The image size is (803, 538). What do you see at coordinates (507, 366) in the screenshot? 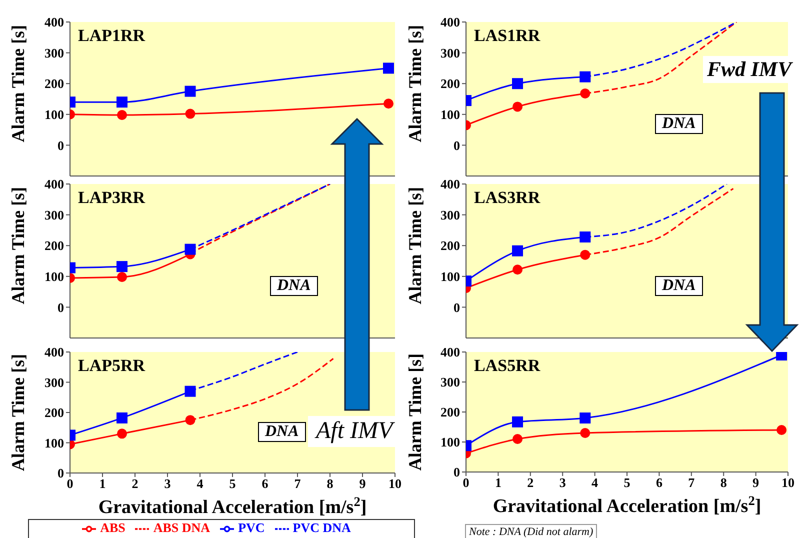
I see `chart-title: LAS5RR` at bounding box center [507, 366].